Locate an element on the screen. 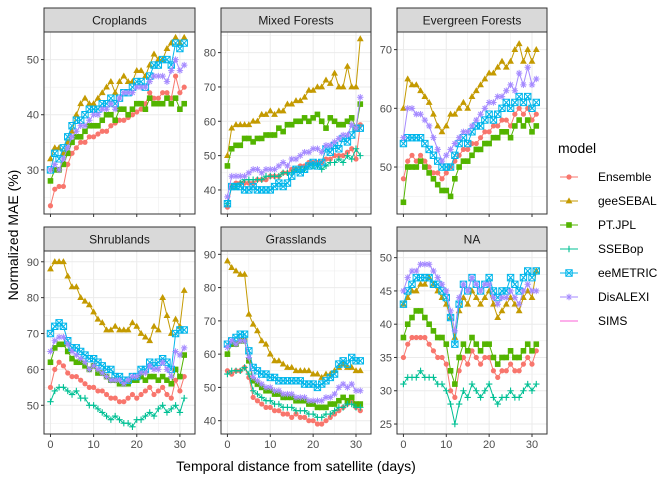 The image size is (672, 480). x-tick-label: 0 is located at coordinates (403, 445).